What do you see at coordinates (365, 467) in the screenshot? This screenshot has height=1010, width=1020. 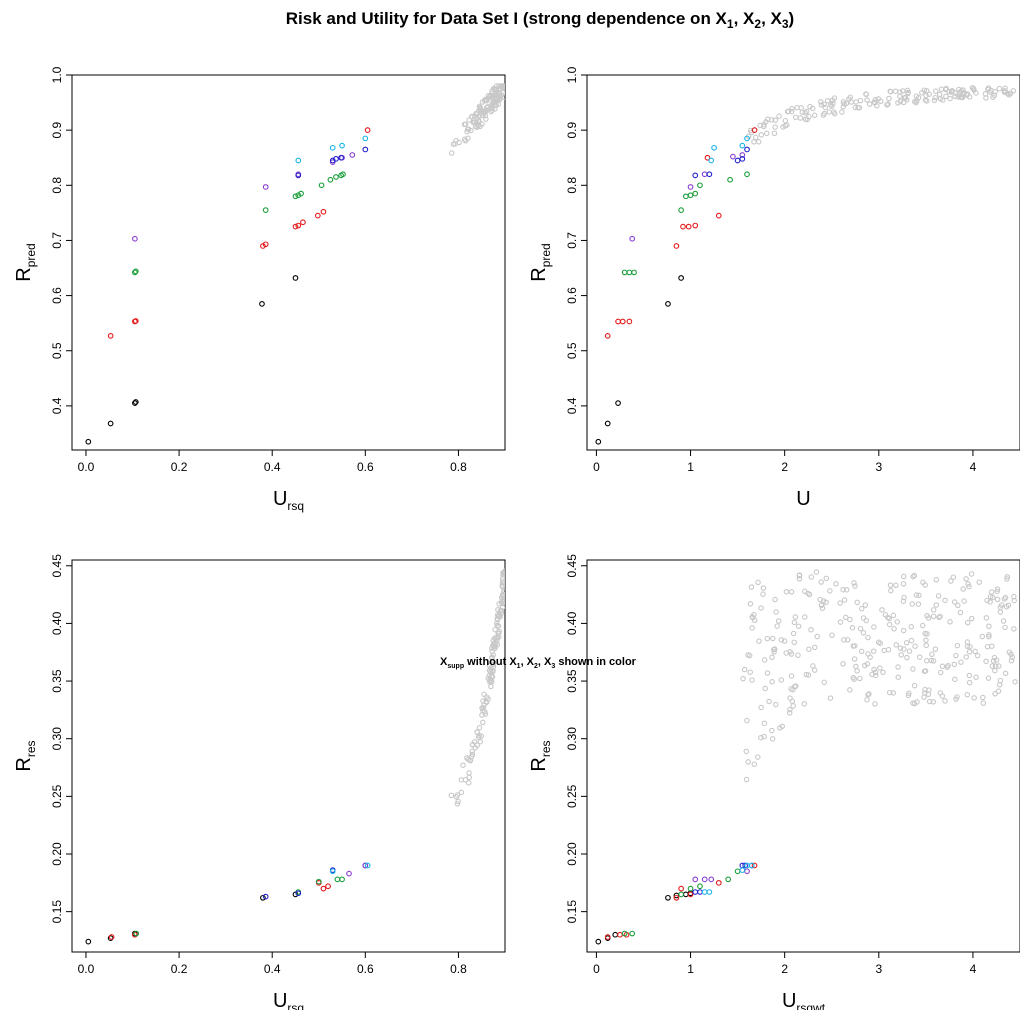 I see `x-tick-label: 0.6` at bounding box center [365, 467].